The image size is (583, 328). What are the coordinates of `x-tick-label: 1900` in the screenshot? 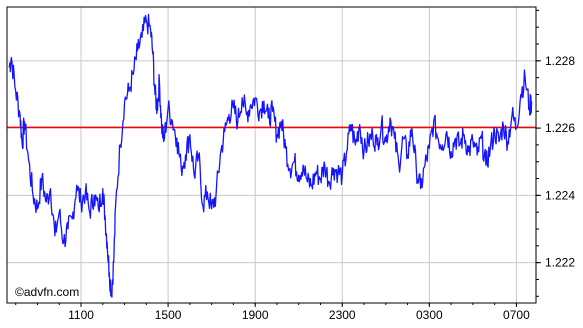 It's located at (255, 315).